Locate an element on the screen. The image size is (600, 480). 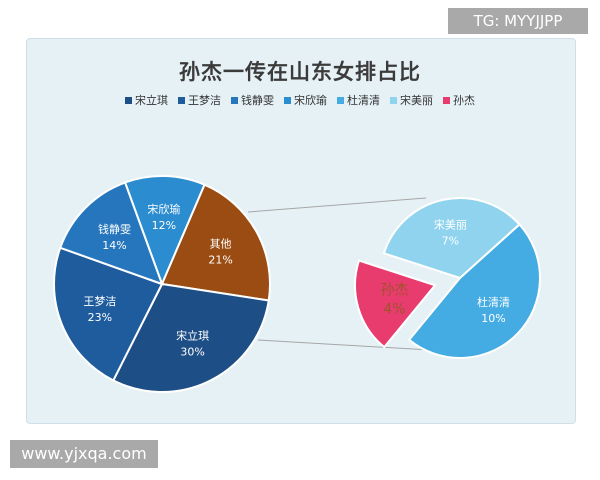
slice-percent-label: 21% is located at coordinates (220, 260).